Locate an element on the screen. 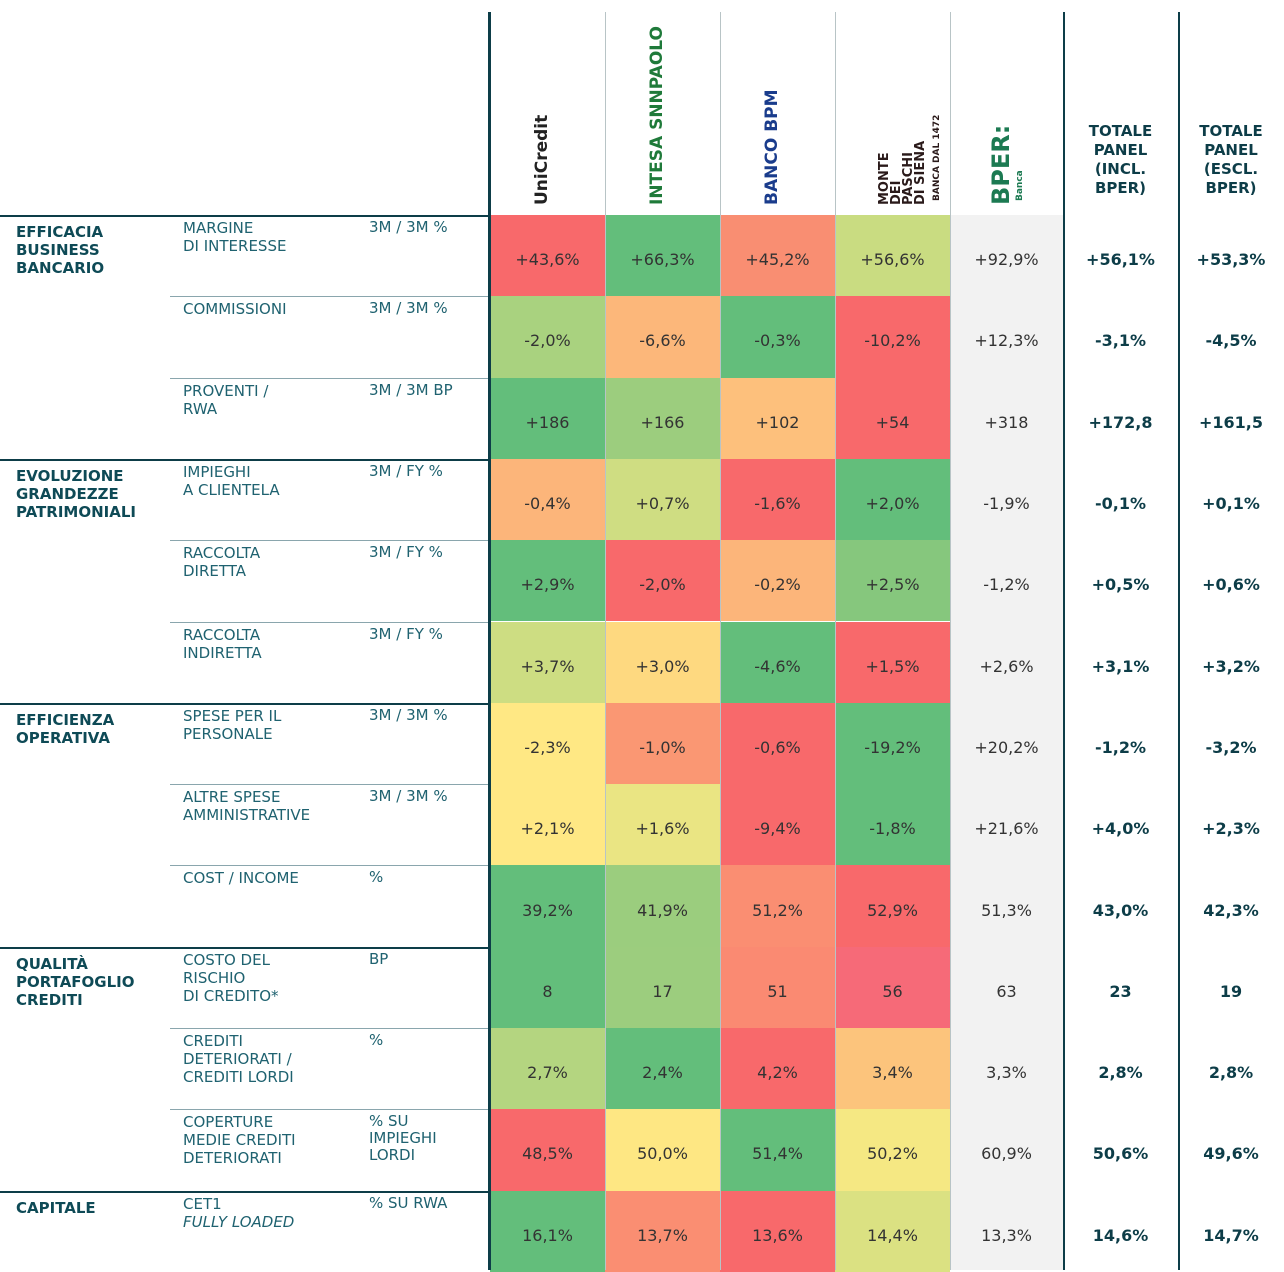 The image size is (1284, 1272). value-cell: +20,2% is located at coordinates (1006, 747).